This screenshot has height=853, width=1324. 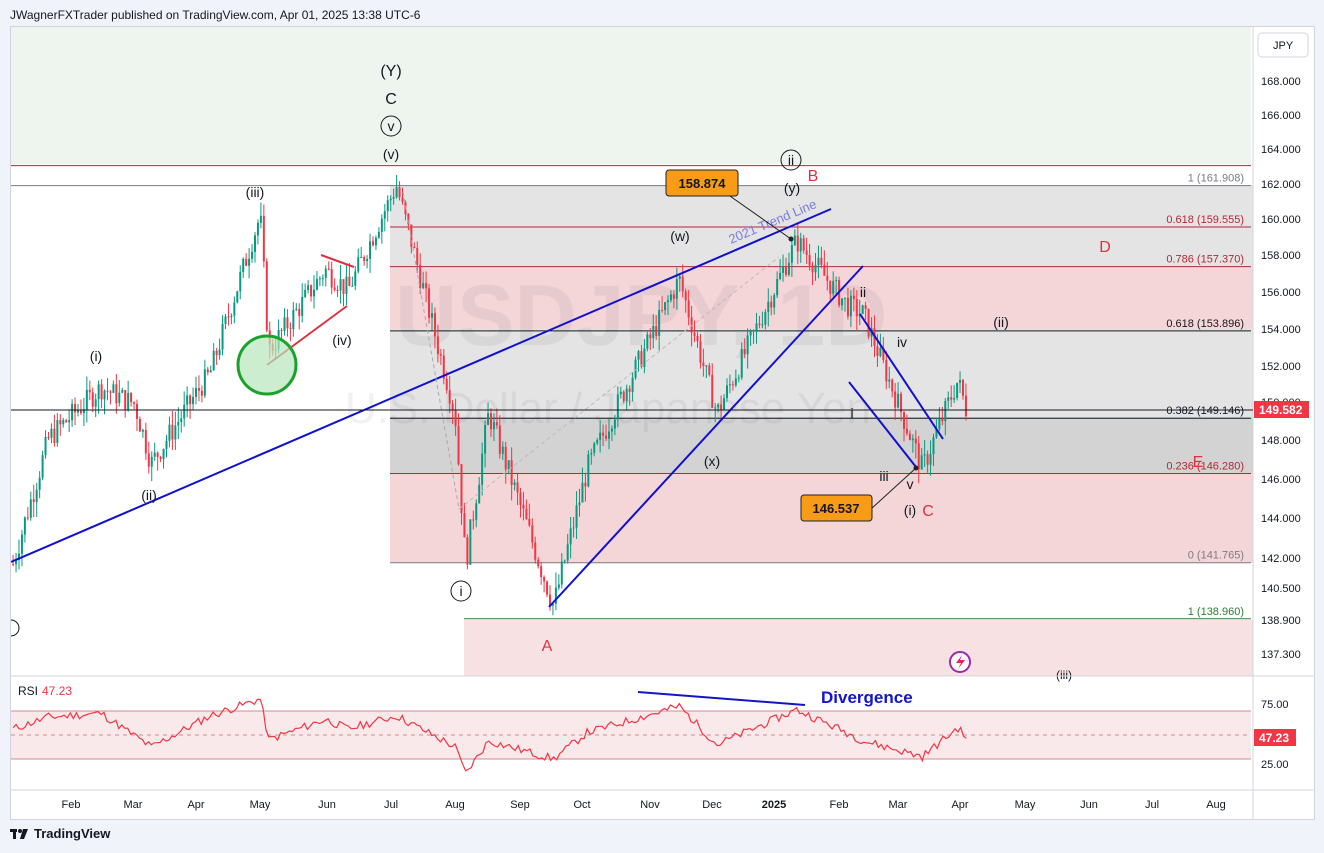 I want to click on fib-dark-zone, so click(x=821, y=445).